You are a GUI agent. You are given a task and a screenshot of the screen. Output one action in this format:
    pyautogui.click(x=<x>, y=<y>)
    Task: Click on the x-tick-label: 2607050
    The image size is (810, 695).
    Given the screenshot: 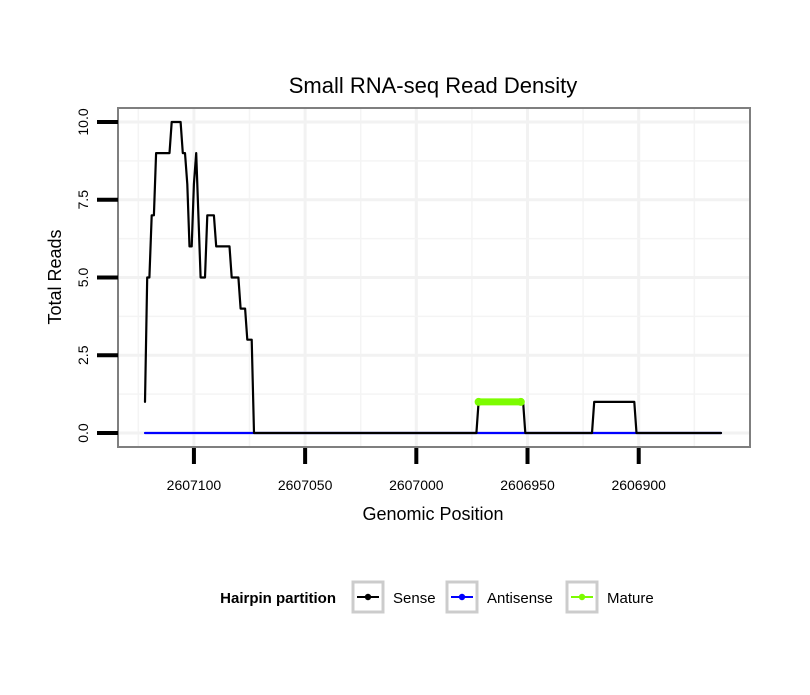 What is the action you would take?
    pyautogui.click(x=305, y=485)
    